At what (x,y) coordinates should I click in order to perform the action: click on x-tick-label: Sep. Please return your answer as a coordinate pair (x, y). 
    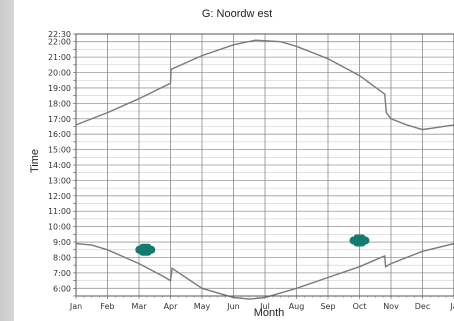
    Looking at the image, I should click on (327, 306).